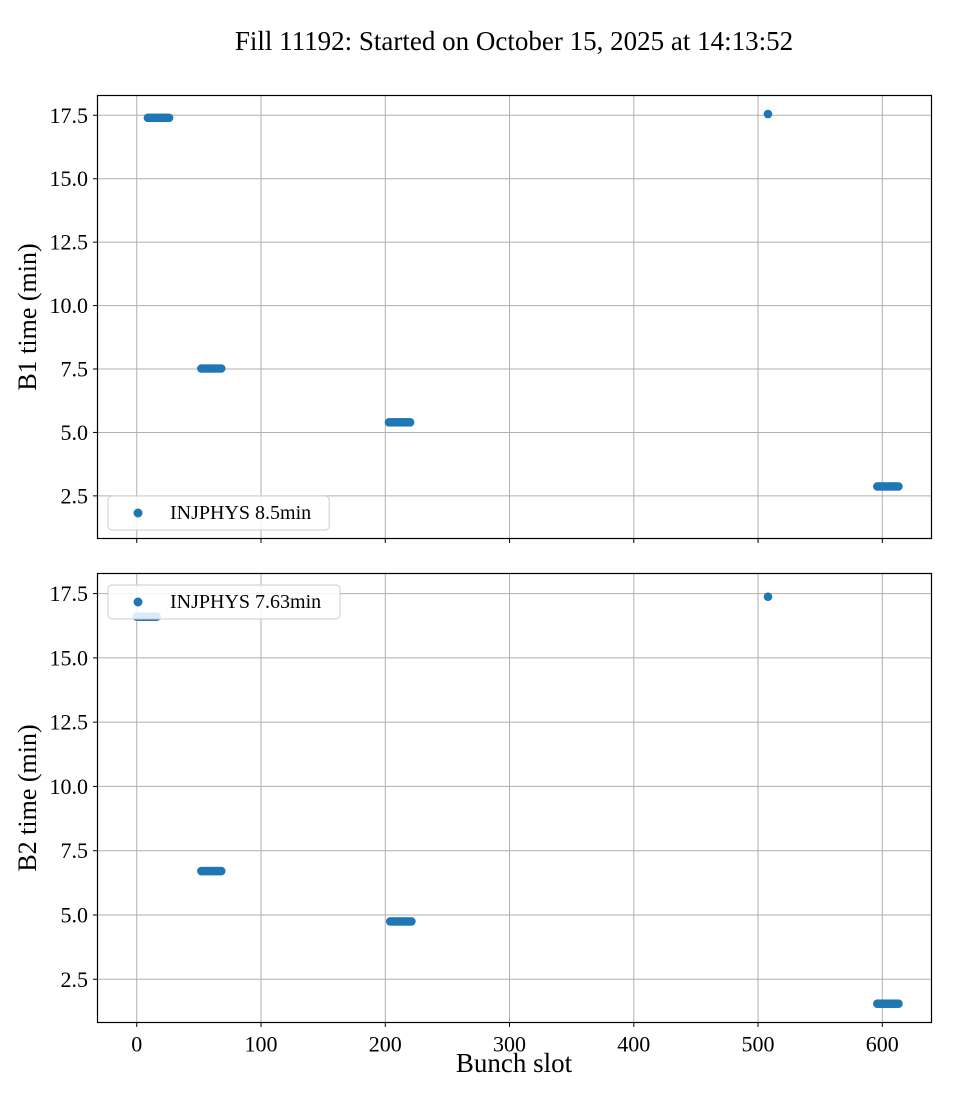 This screenshot has width=960, height=1120. Describe the element at coordinates (514, 1063) in the screenshot. I see `x-axis-label: Bunch slot` at that location.